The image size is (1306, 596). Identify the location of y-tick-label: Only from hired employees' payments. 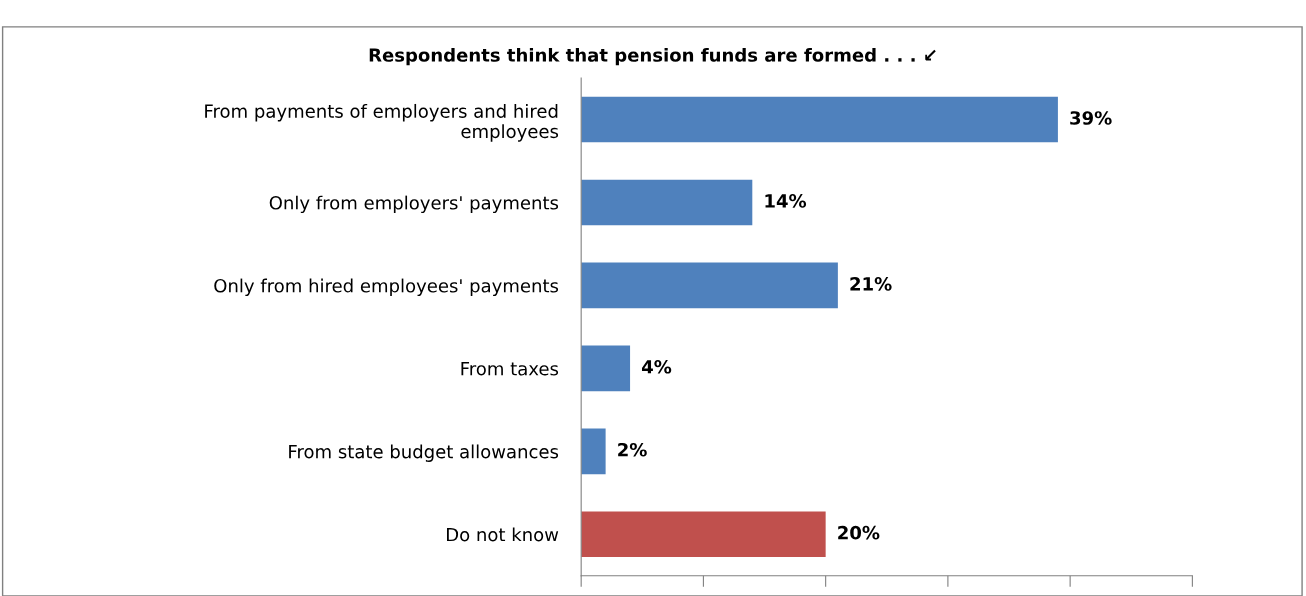
(386, 287).